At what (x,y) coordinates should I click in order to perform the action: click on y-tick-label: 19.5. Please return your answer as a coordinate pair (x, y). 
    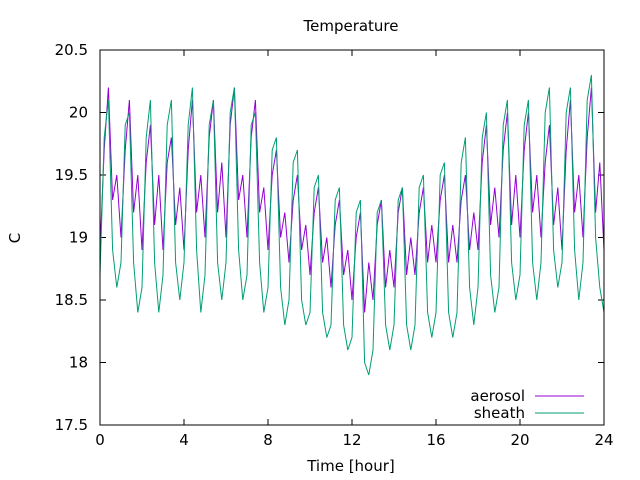
    Looking at the image, I should click on (71, 175).